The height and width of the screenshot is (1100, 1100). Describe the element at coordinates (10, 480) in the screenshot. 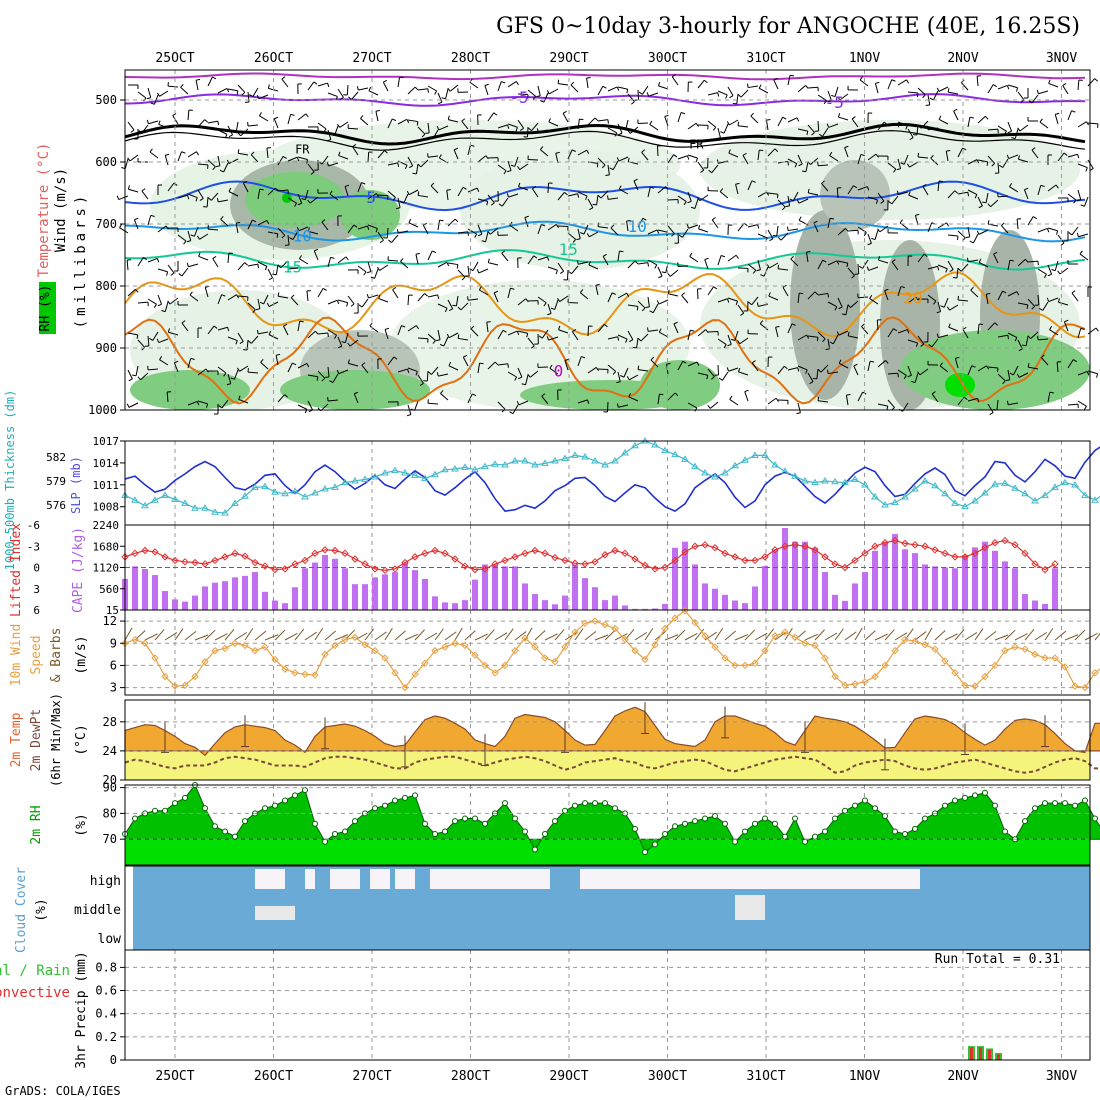

I see `thickness-axis-label: 1000-500mb Thickness (dm)` at that location.